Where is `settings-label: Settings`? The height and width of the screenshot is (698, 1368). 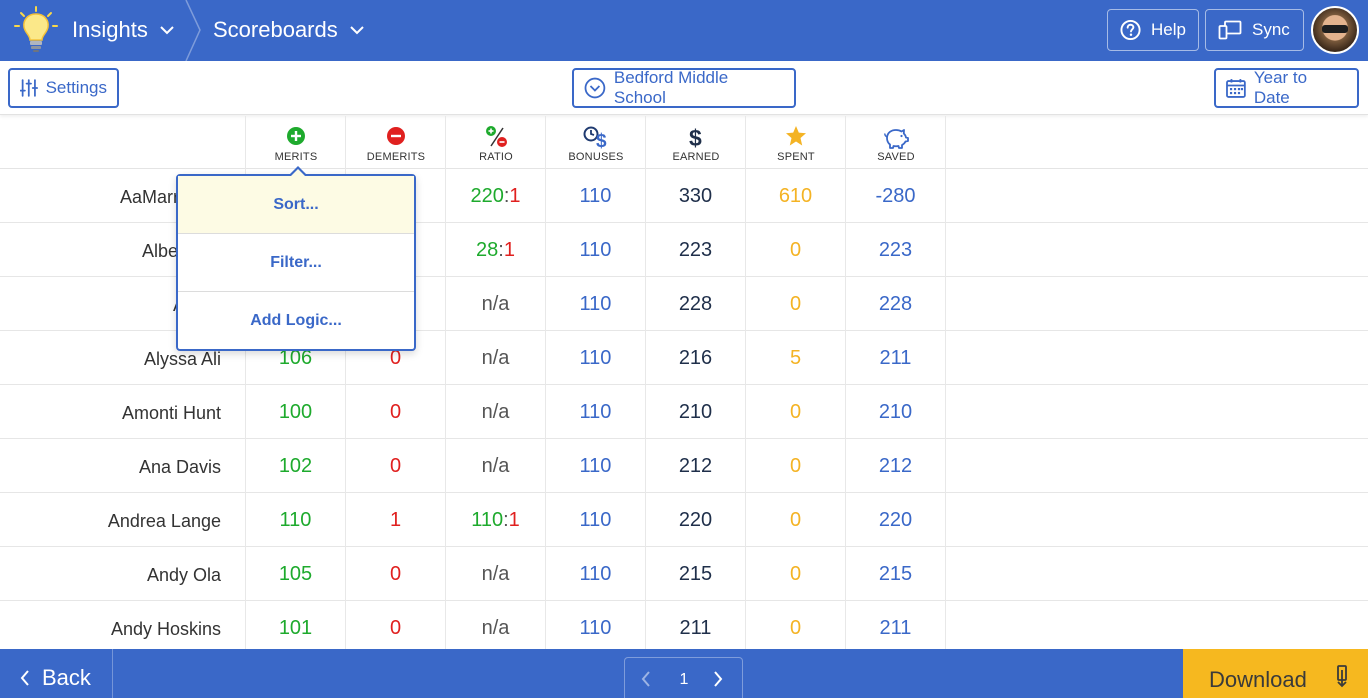 settings-label: Settings is located at coordinates (76, 87).